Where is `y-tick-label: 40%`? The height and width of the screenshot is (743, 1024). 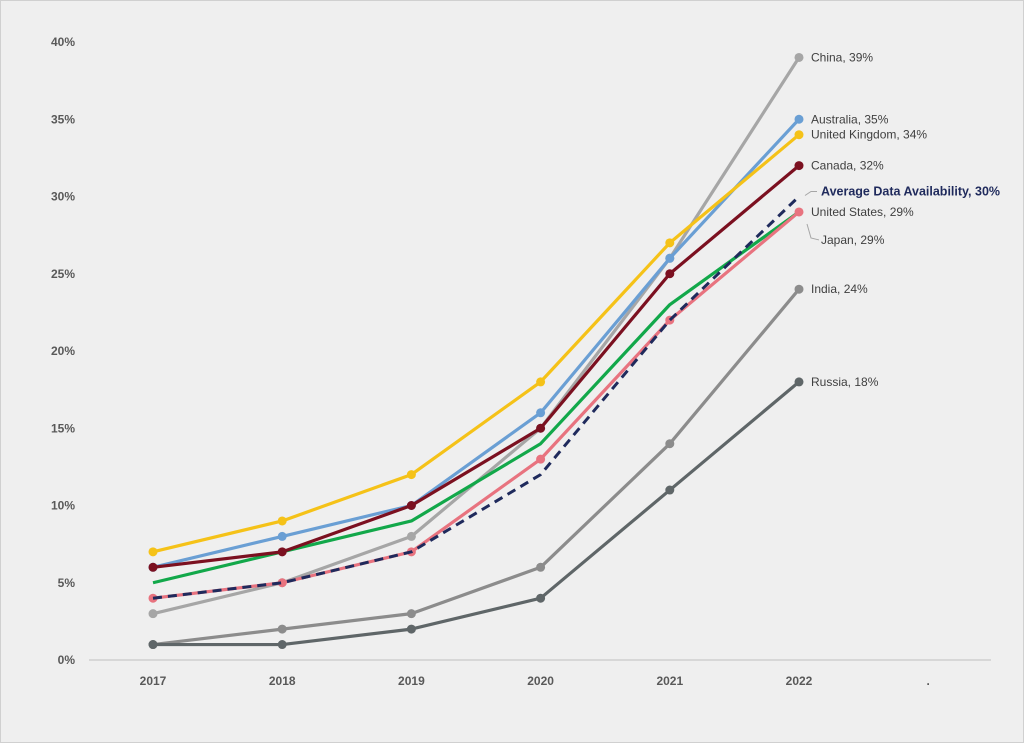
y-tick-label: 40% is located at coordinates (63, 42).